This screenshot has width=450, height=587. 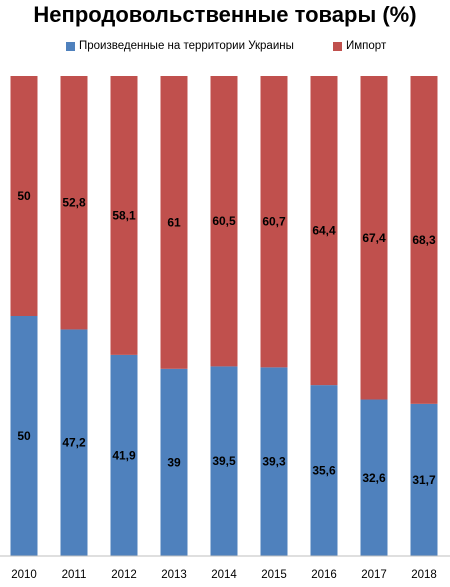 I want to click on data-label-import-2017: 67,4, so click(x=374, y=238).